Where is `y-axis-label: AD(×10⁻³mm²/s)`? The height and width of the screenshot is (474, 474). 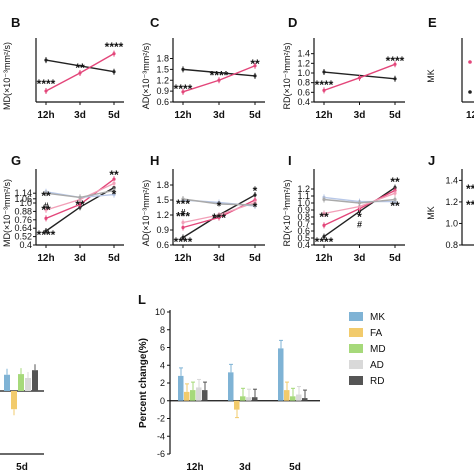
y-axis-label: AD(×10⁻³mm²/s) is located at coordinates (146, 76).